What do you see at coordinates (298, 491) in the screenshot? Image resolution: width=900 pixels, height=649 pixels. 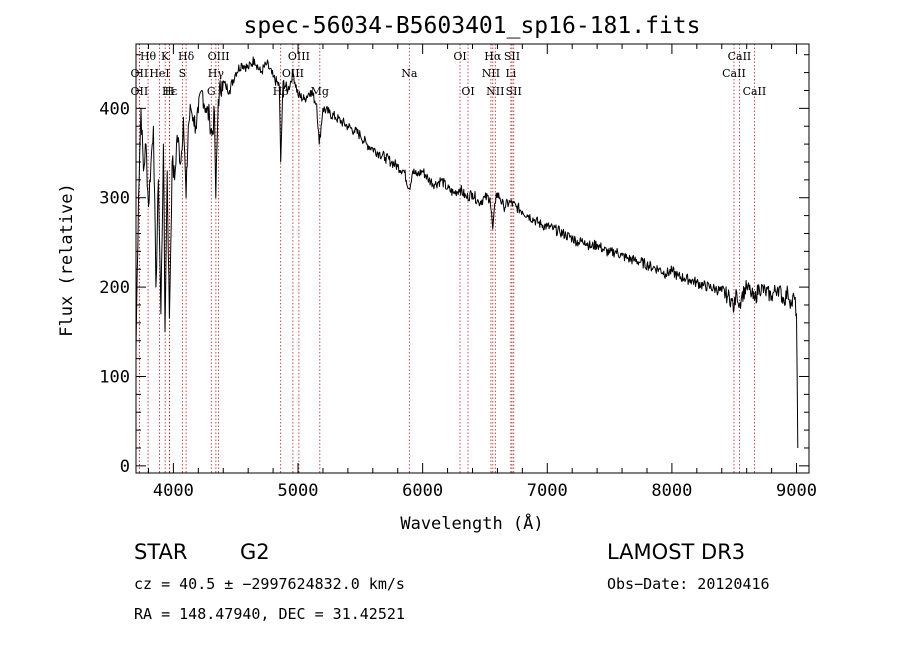 I see `x-tick-label: 5000` at bounding box center [298, 491].